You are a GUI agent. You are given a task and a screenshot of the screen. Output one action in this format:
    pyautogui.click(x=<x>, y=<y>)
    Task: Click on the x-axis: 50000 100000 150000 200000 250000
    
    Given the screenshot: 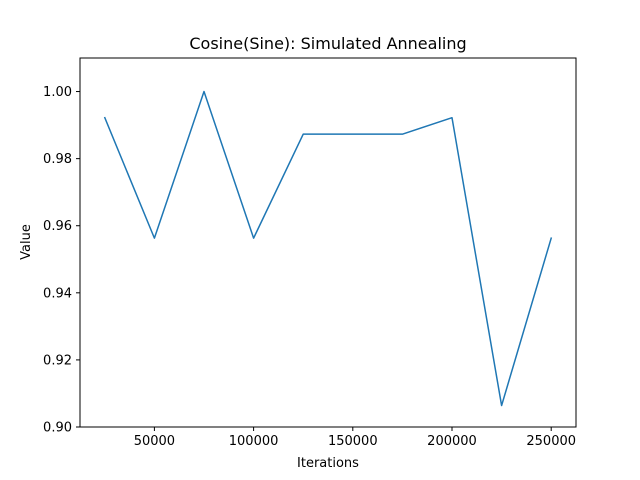 What is the action you would take?
    pyautogui.click(x=355, y=438)
    